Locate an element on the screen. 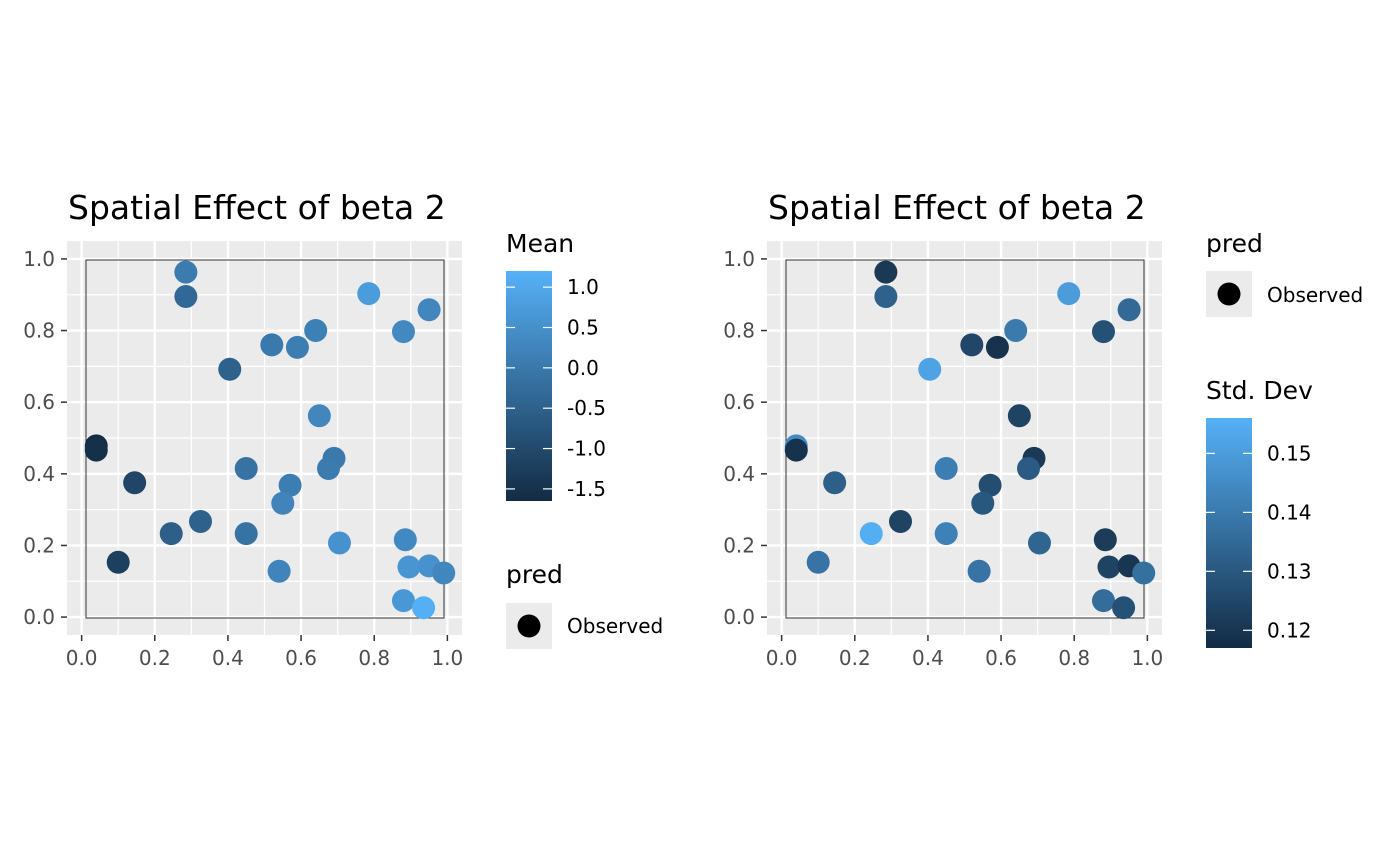  colorbar-label: -1.0 is located at coordinates (586, 449).